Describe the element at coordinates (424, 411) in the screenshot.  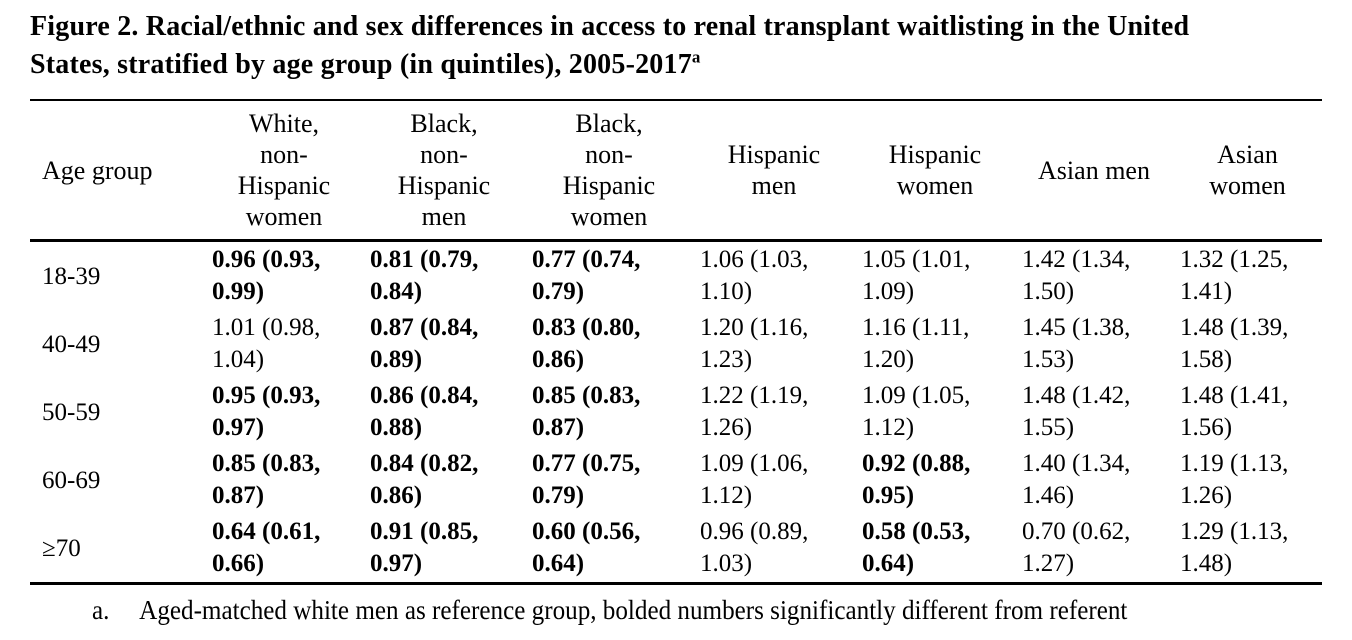
I see `table-cell: 0.86 (0.84, 0.88)` at that location.